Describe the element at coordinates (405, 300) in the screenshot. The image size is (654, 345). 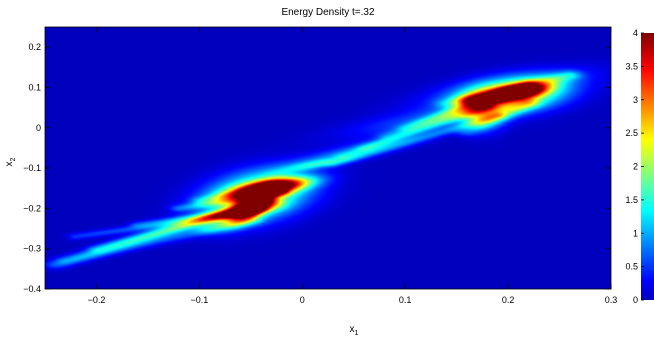
I see `x-tick-label: 0.1` at that location.